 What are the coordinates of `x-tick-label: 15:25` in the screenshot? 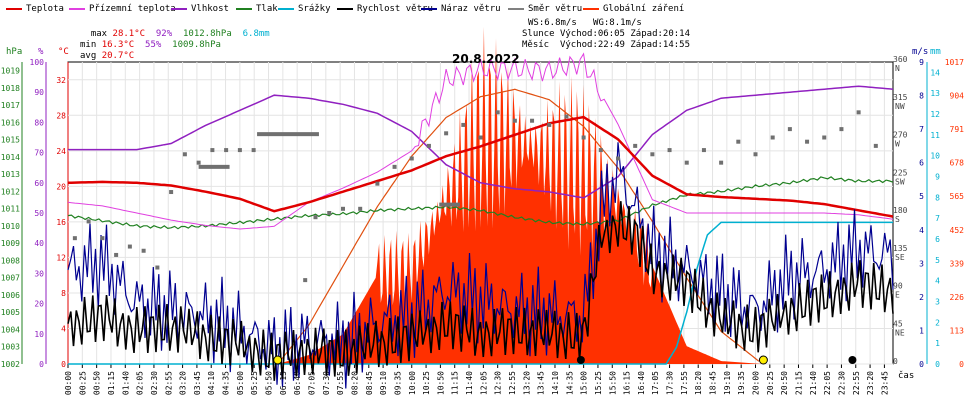 It's located at (598, 383).